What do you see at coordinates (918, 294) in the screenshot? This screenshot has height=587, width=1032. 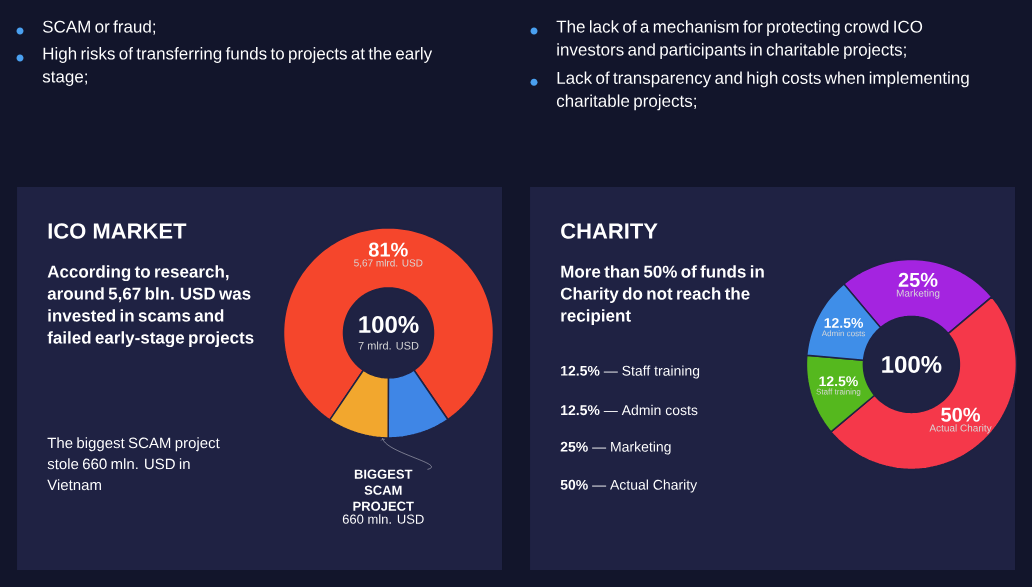 I see `slice-label: Marketing` at bounding box center [918, 294].